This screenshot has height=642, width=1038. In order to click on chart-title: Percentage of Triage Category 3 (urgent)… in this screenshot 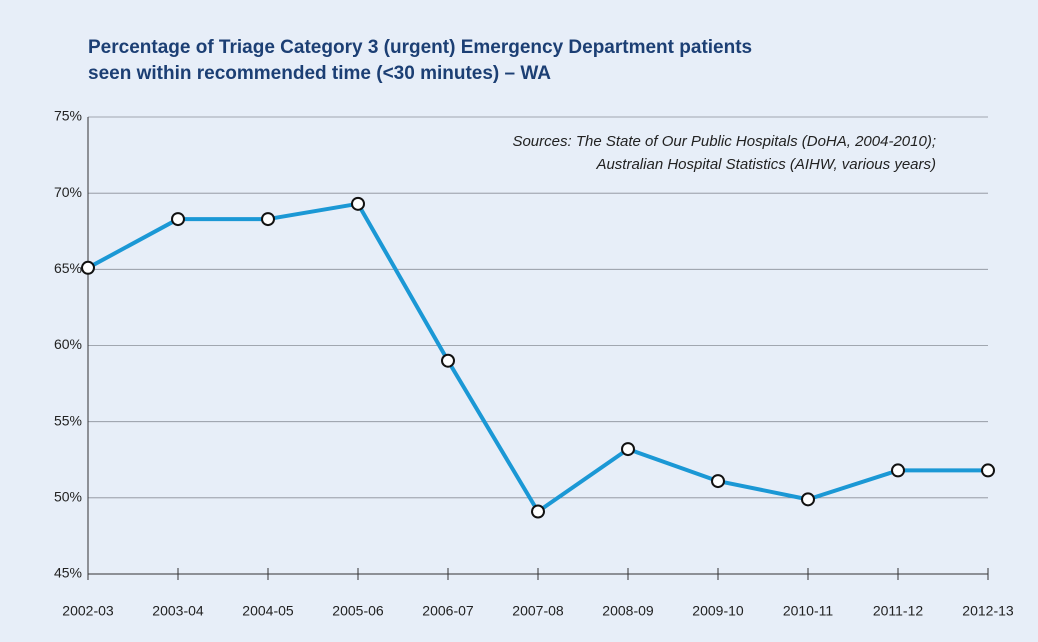, I will do `click(420, 47)`.